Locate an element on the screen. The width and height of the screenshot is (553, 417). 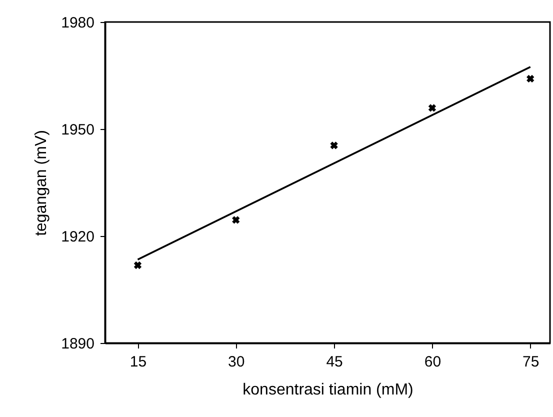
x-tick-label: 60 is located at coordinates (433, 362).